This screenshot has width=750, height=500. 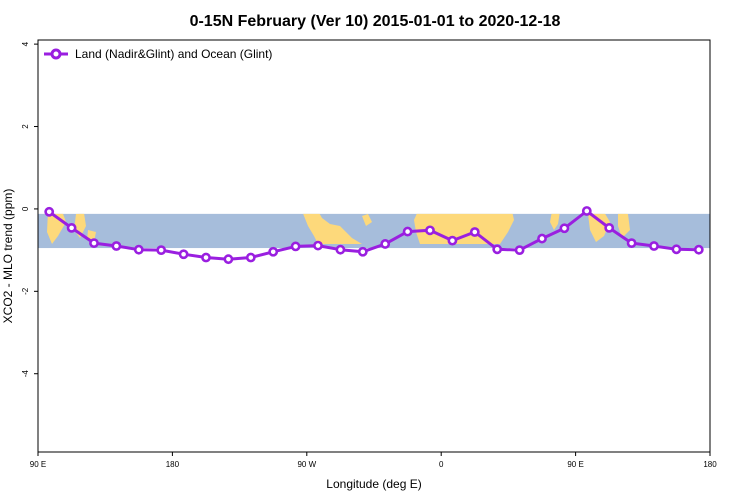 What do you see at coordinates (25, 208) in the screenshot?
I see `y-tick-label: 0` at bounding box center [25, 208].